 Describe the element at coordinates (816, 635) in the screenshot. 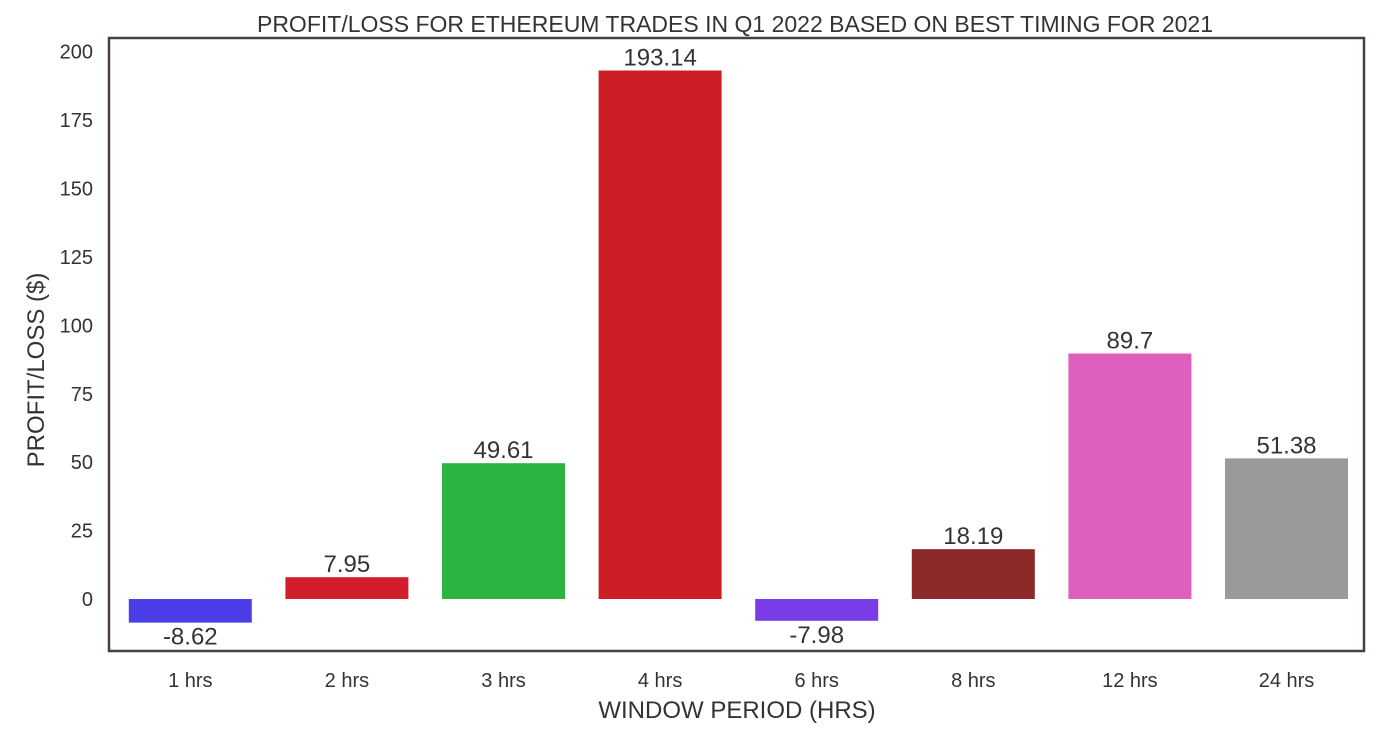

I see `data-label: -7.98` at that location.